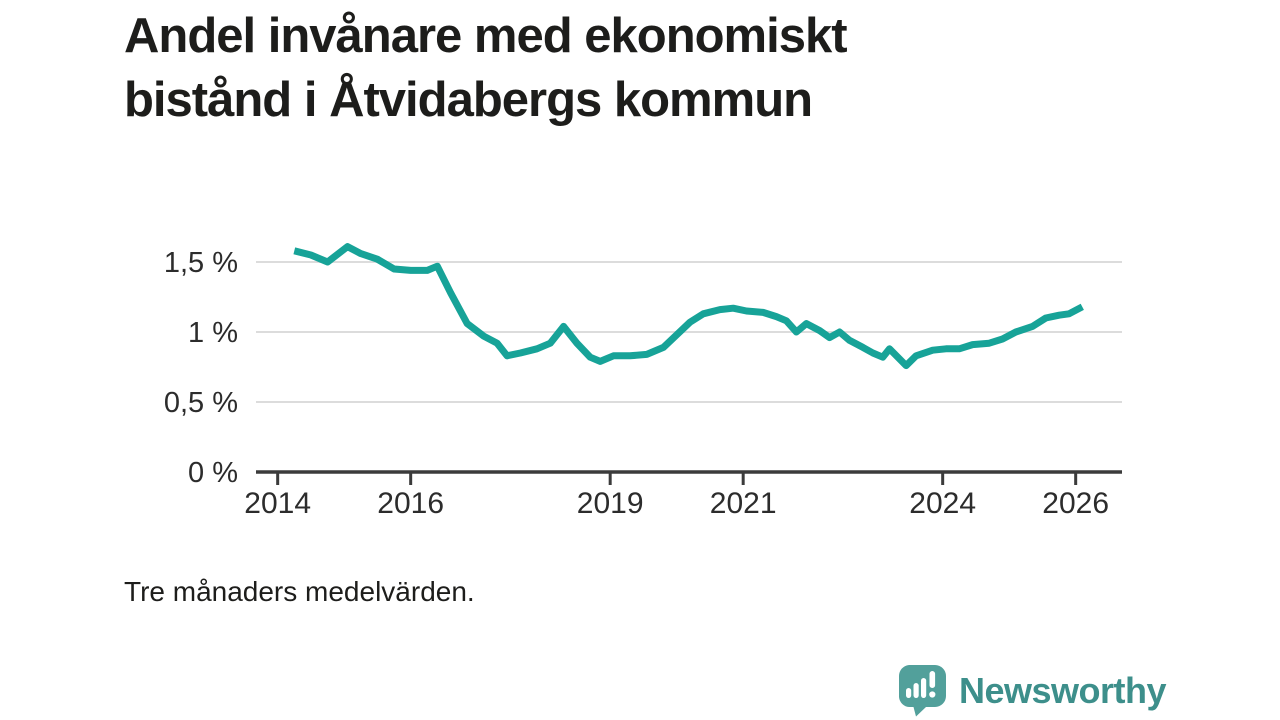  I want to click on x-tick-label: 2021, so click(743, 503).